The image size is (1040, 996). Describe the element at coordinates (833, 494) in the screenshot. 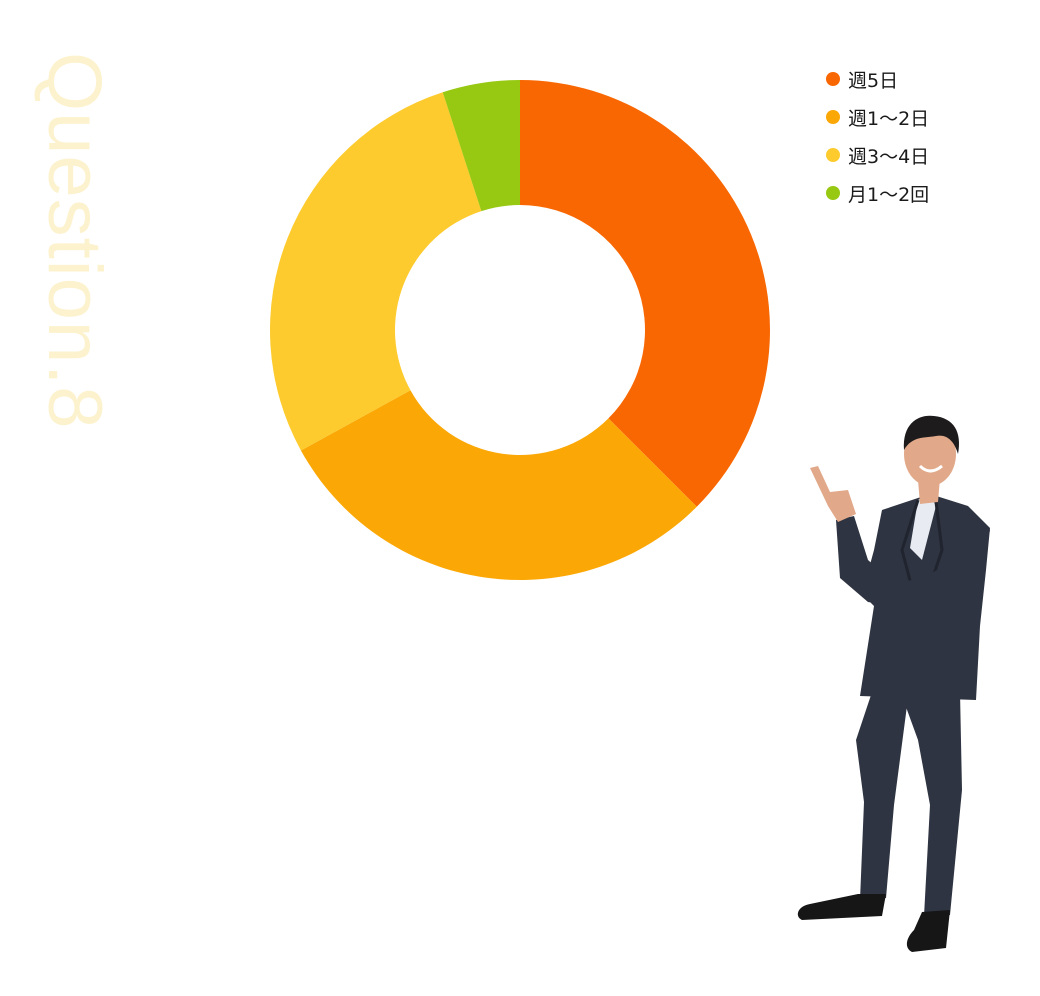

I see `person-pointing-hand` at that location.